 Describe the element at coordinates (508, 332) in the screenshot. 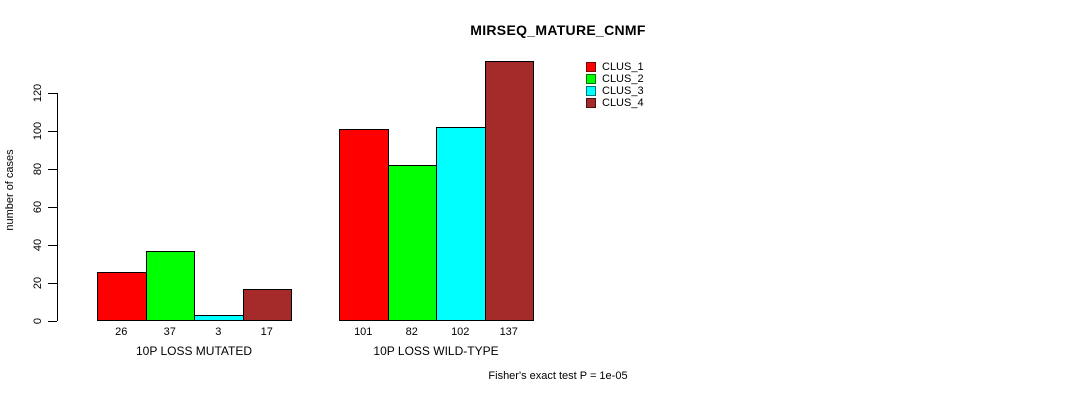

I see `bar-value-label: 137` at that location.